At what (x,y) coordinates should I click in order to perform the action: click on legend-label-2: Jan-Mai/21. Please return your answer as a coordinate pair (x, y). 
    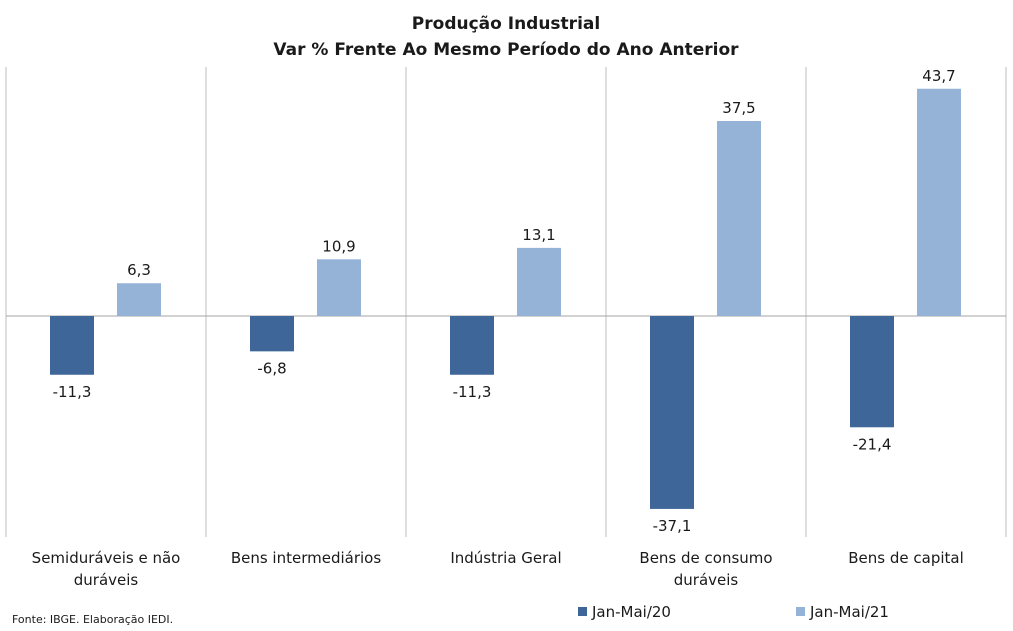
    Looking at the image, I should click on (849, 612).